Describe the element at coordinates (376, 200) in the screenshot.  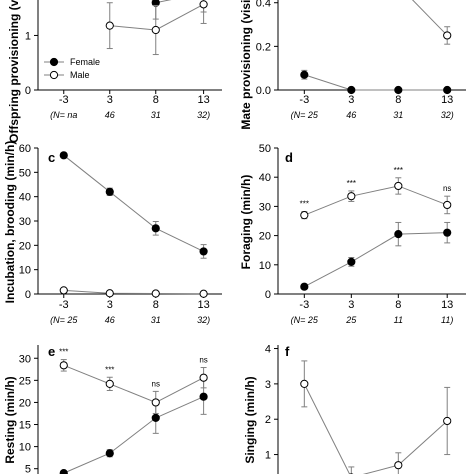
I see `series-line-d-male` at that location.